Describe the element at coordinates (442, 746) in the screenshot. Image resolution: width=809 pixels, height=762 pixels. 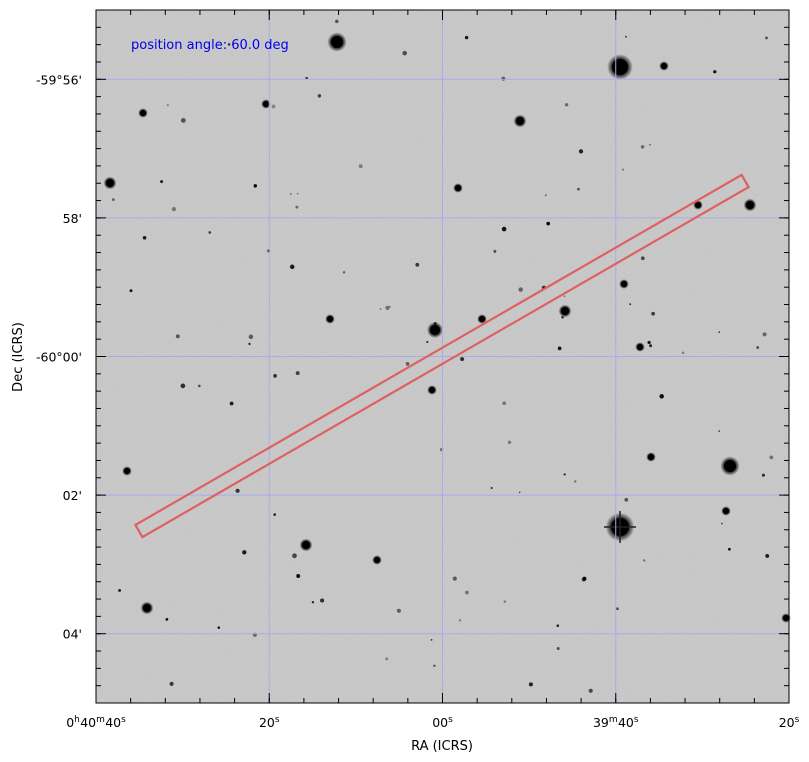
I see `x-axis-label: RA (ICRS)` at that location.